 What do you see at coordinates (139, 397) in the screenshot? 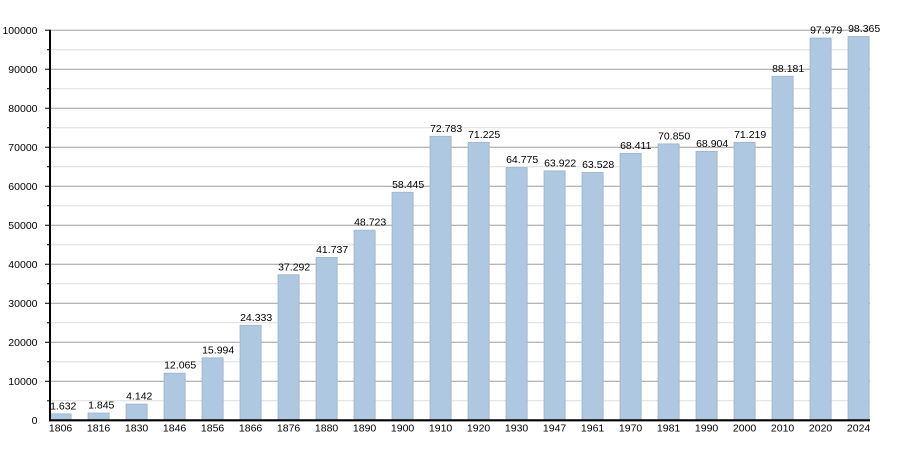
I see `svg-text: 4.142` at bounding box center [139, 397].